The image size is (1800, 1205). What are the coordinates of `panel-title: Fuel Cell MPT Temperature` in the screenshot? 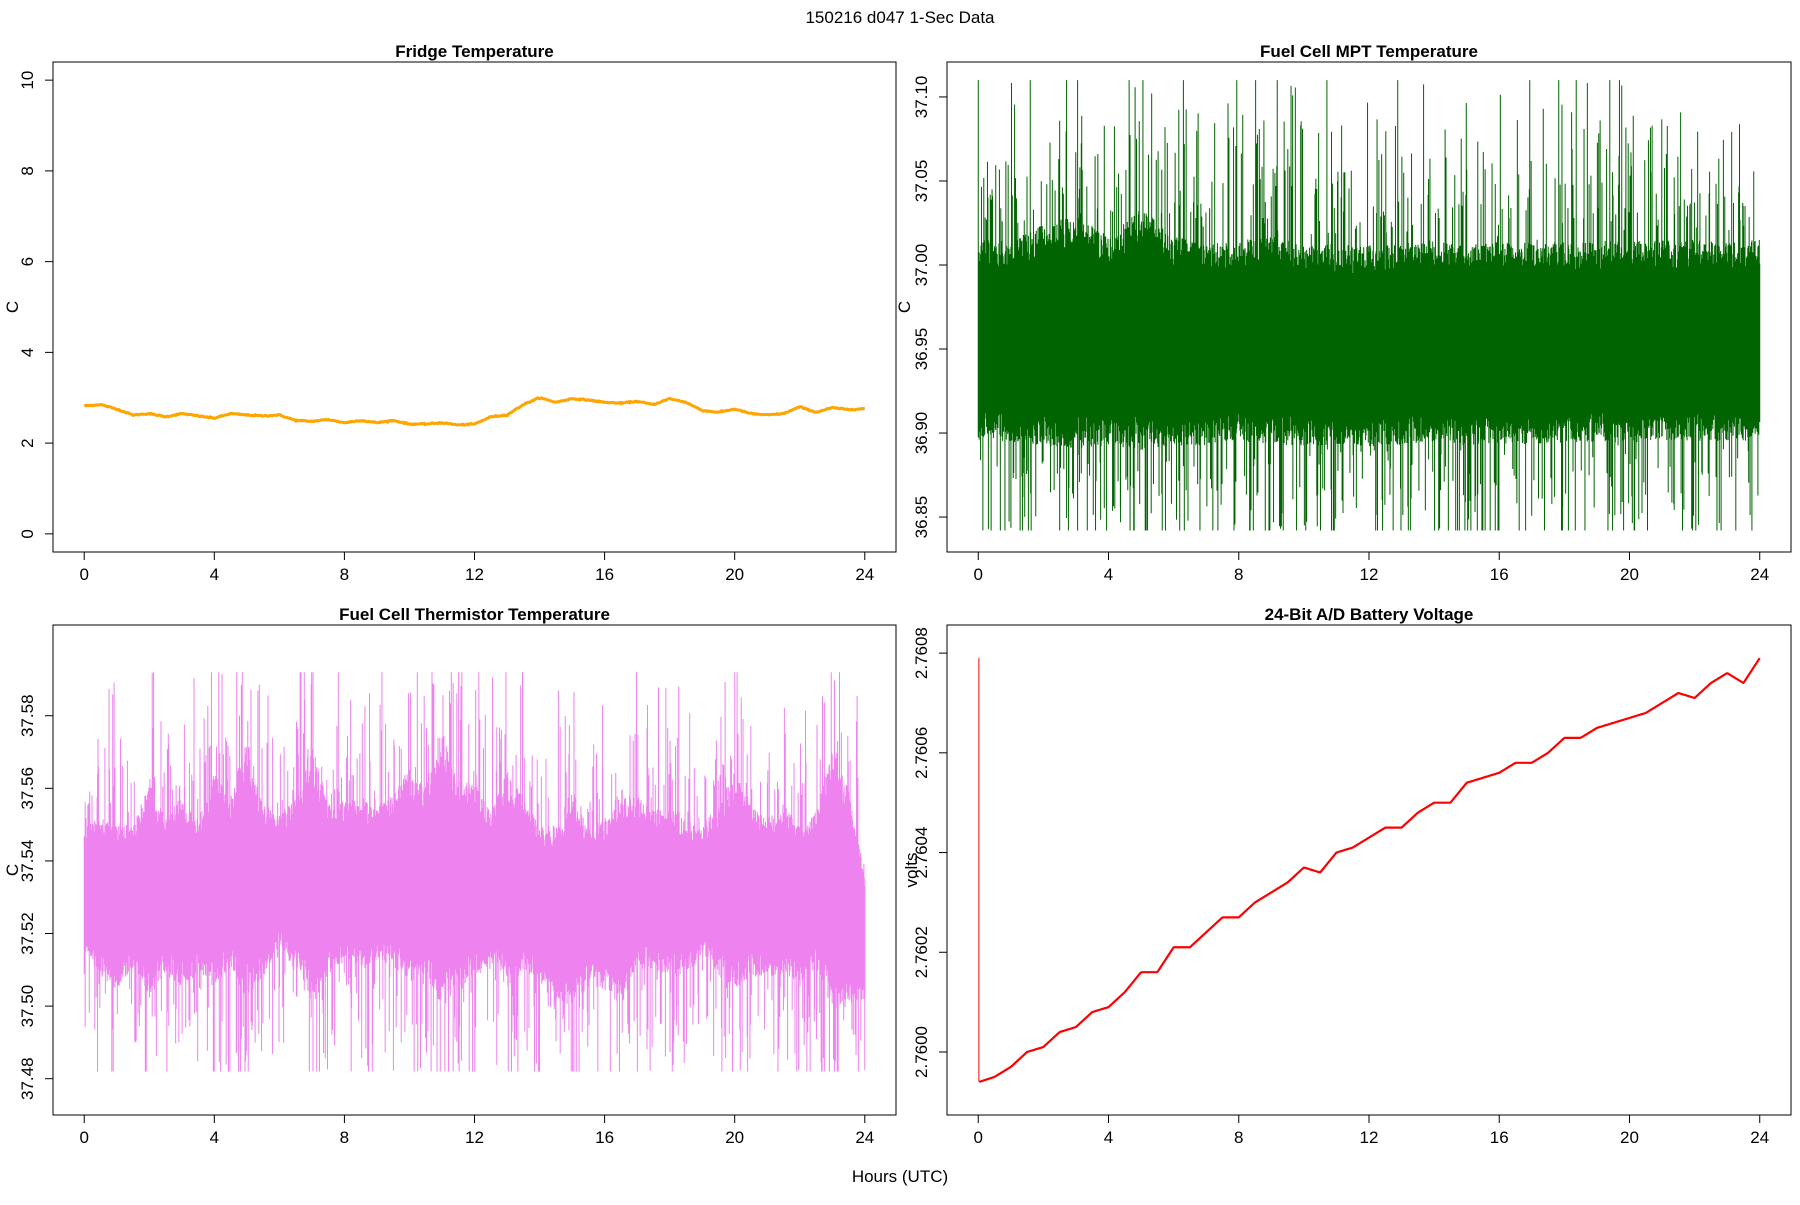 It's located at (1369, 51).